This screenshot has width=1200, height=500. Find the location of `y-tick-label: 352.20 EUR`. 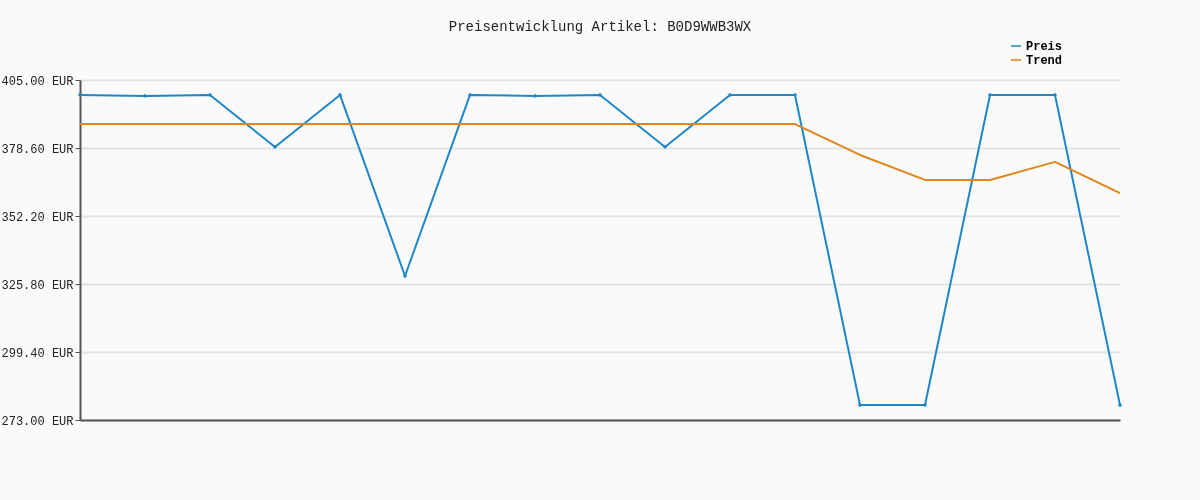

y-tick-label: 352.20 EUR is located at coordinates (37, 217).